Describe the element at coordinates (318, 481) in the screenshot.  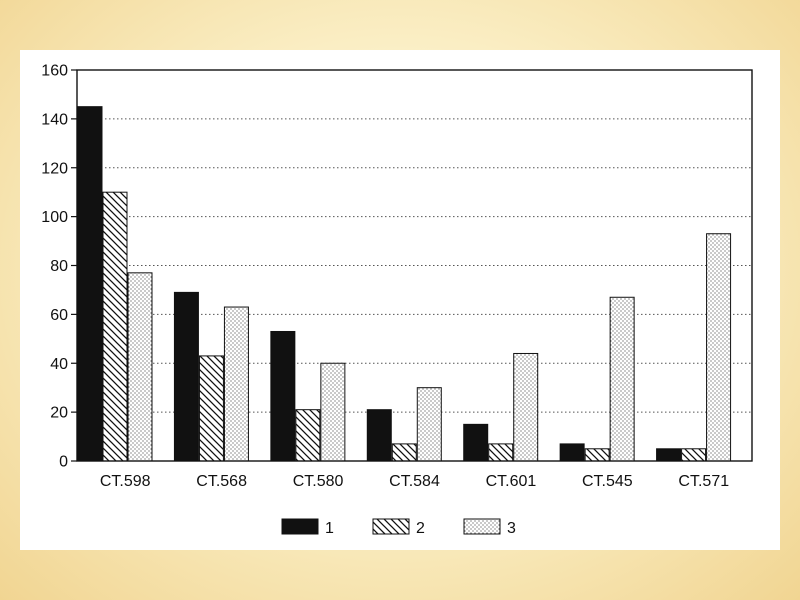
I see `x-category-label: CT.580` at that location.